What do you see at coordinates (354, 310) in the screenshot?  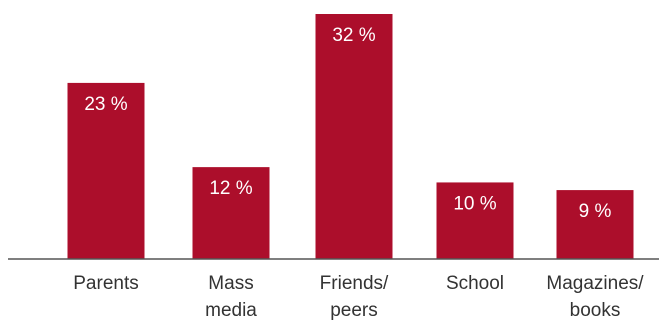 I see `category-label-2-line-1: peers` at bounding box center [354, 310].